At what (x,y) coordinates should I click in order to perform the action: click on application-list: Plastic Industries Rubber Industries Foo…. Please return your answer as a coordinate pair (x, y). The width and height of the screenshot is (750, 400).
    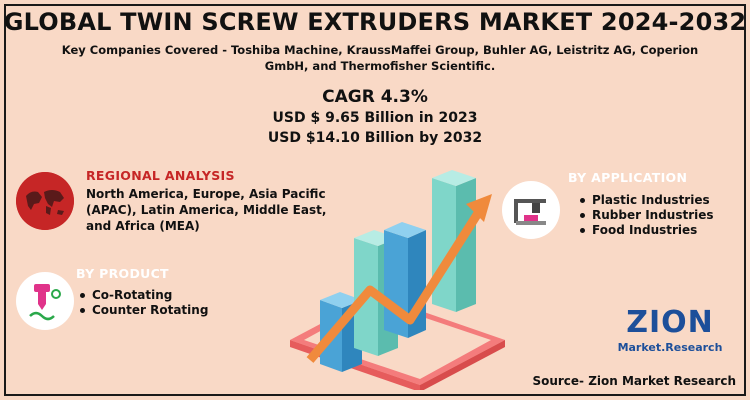
    Looking at the image, I should click on (646, 215).